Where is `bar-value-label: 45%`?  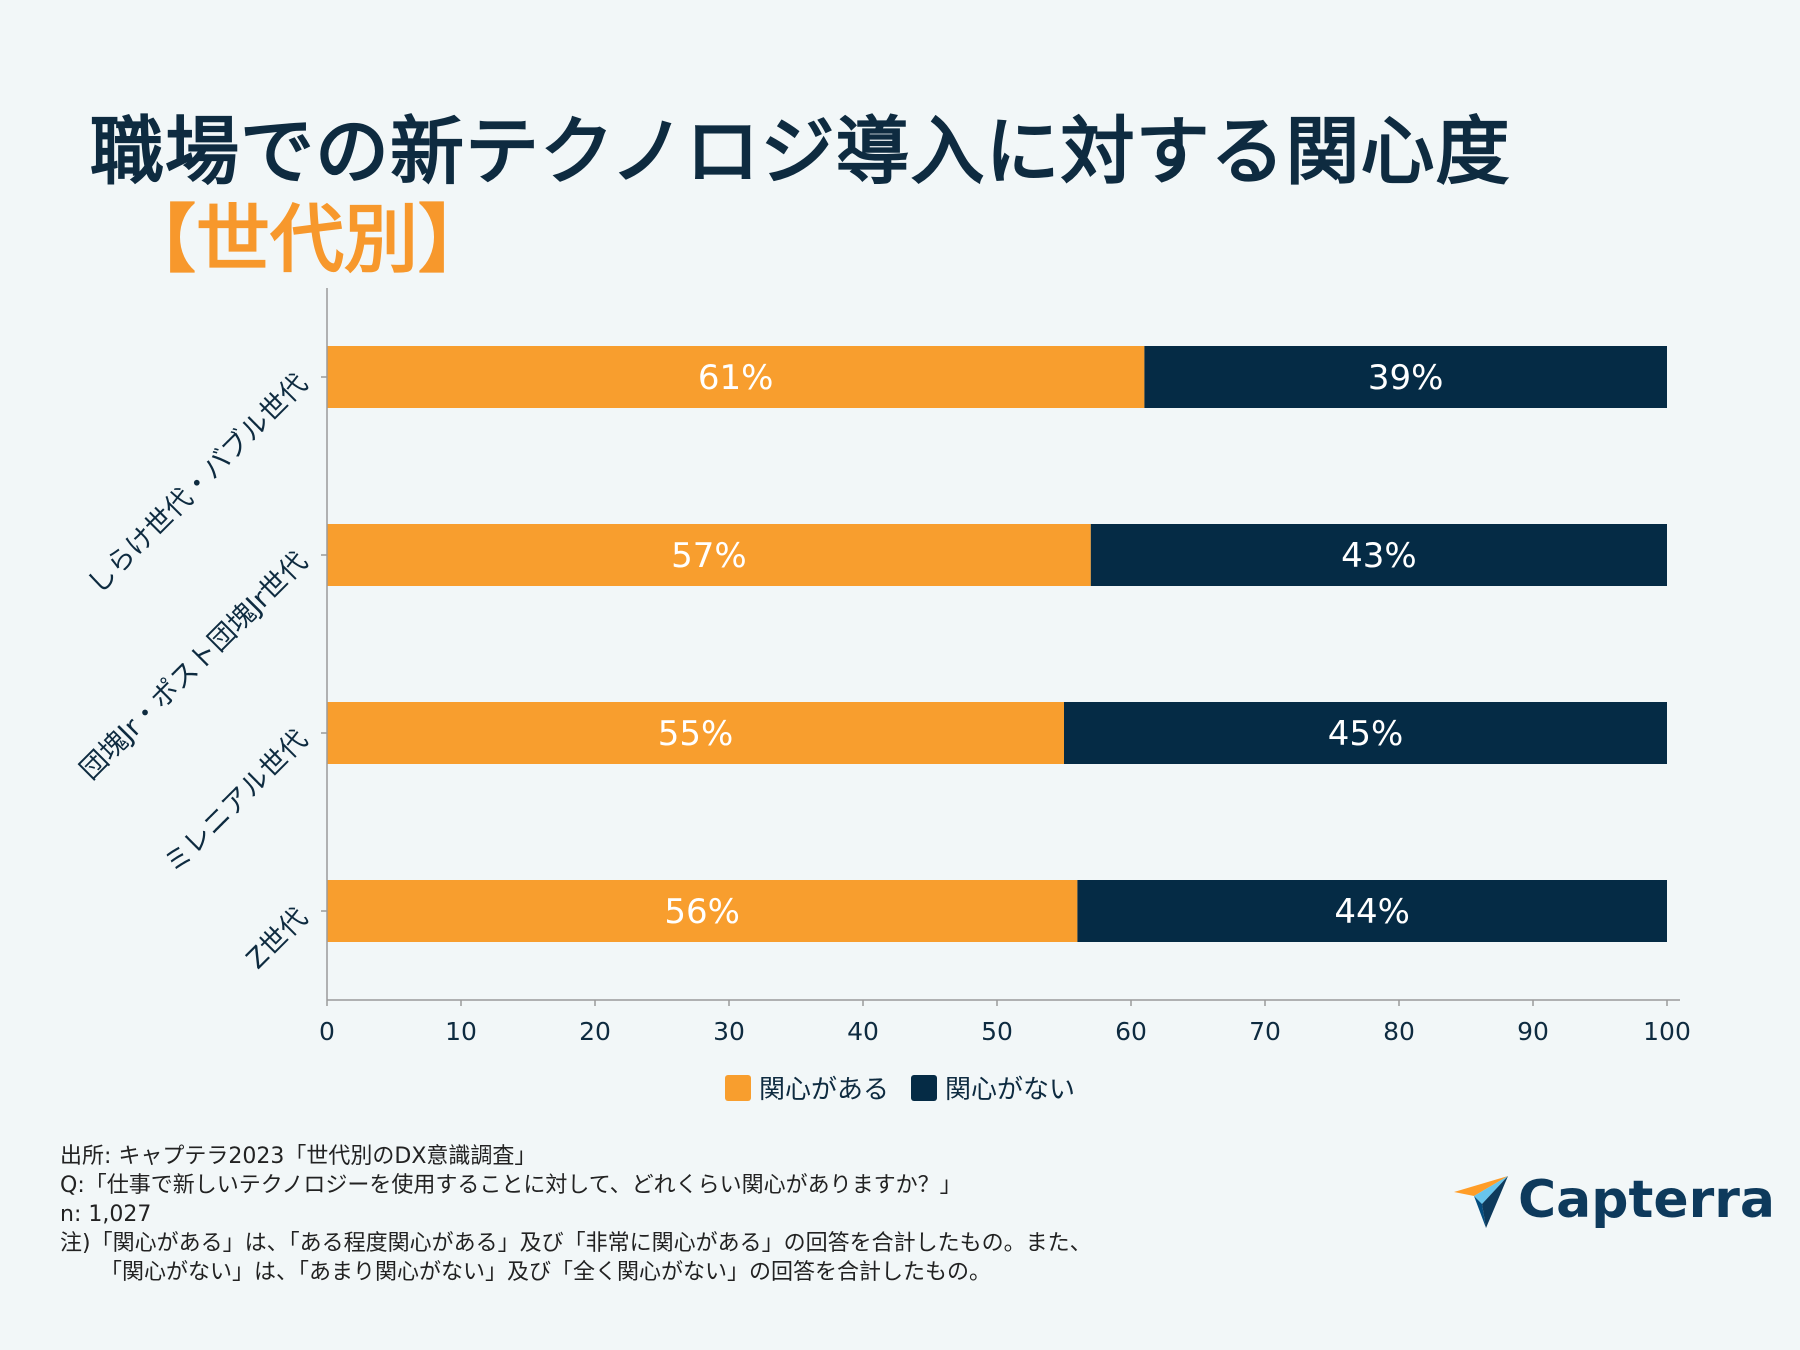
bar-value-label: 45% is located at coordinates (1366, 734).